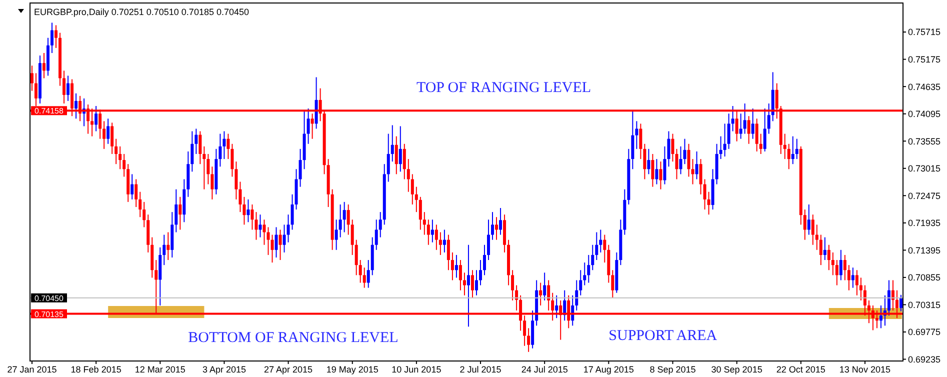  Describe the element at coordinates (924, 141) in the screenshot. I see `y-tick-label: 0.73555` at that location.